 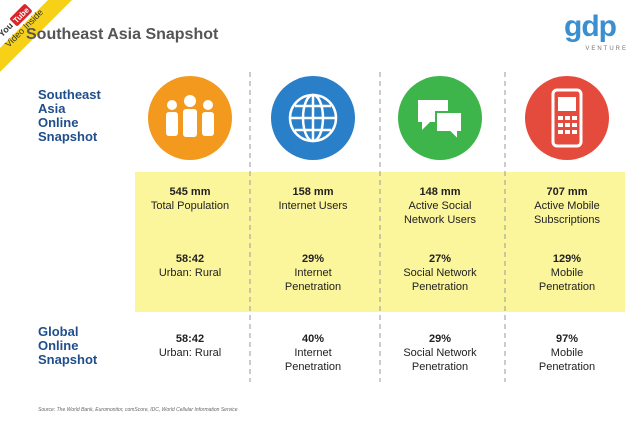 I want to click on stat-label: Active Mobile, so click(x=567, y=206).